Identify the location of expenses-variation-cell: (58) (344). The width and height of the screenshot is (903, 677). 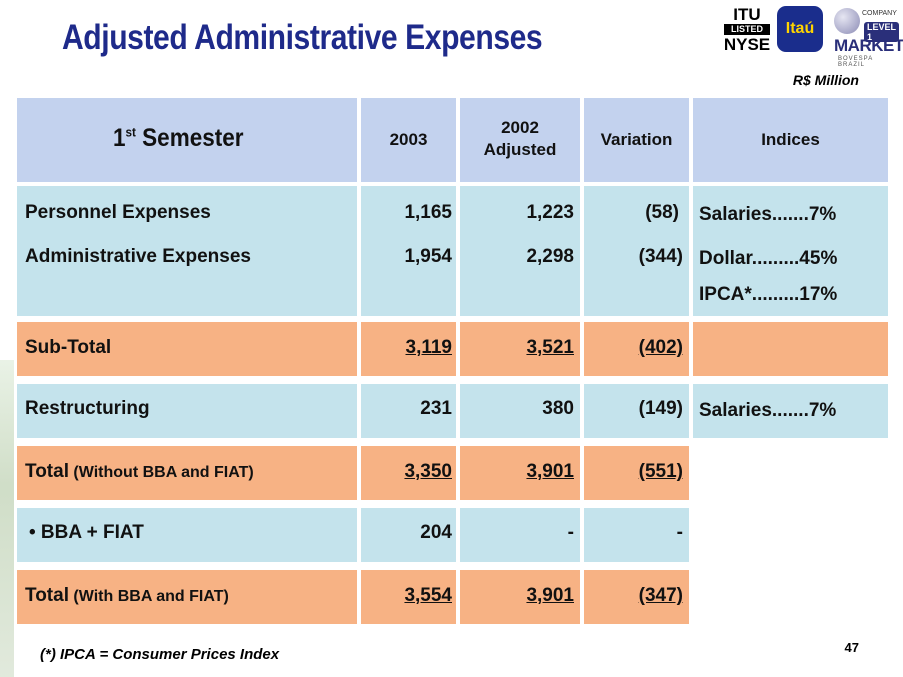
(636, 251).